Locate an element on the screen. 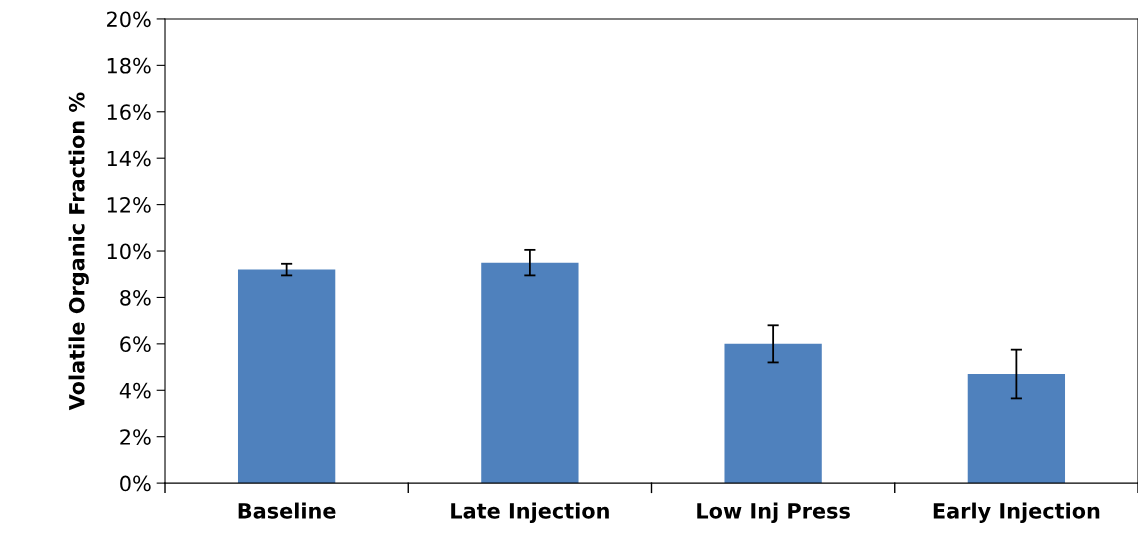 This screenshot has width=1138, height=541. x-tick-label: Early Injection is located at coordinates (1016, 512).